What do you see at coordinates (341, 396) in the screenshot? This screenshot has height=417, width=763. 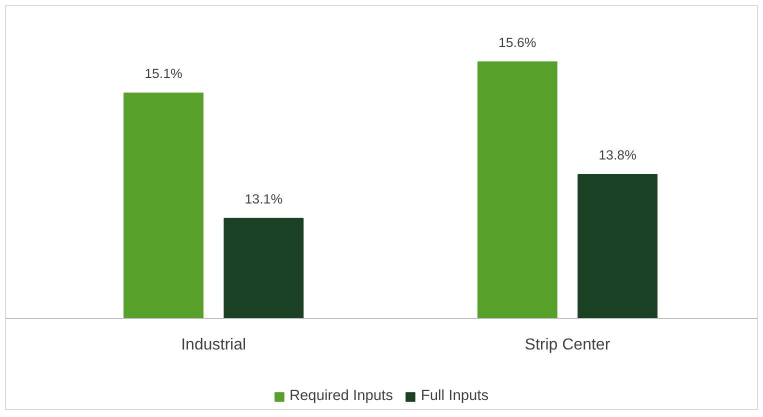 I see `legend-label: Required Inputs` at bounding box center [341, 396].